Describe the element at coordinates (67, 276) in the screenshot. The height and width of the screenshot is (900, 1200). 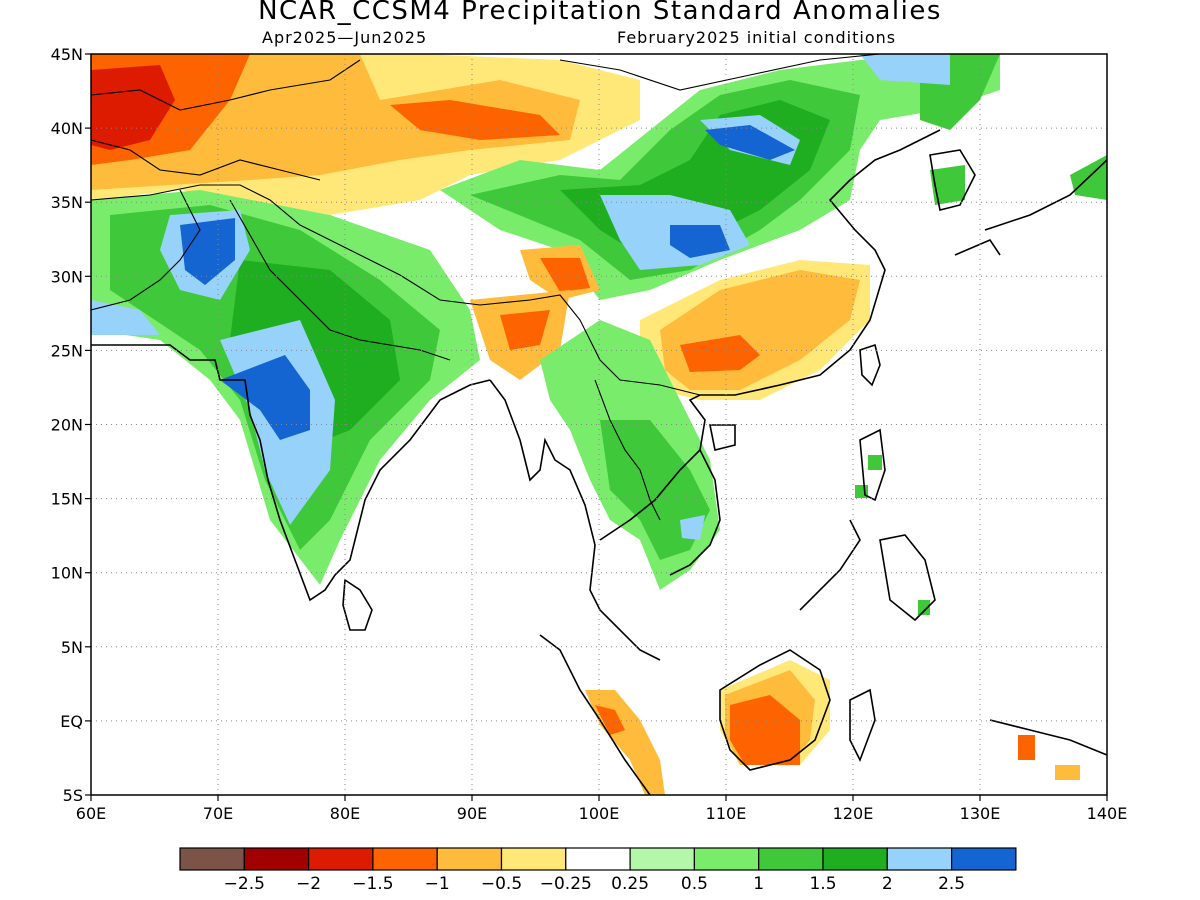
I see `lat-tick-label: 30N` at that location.